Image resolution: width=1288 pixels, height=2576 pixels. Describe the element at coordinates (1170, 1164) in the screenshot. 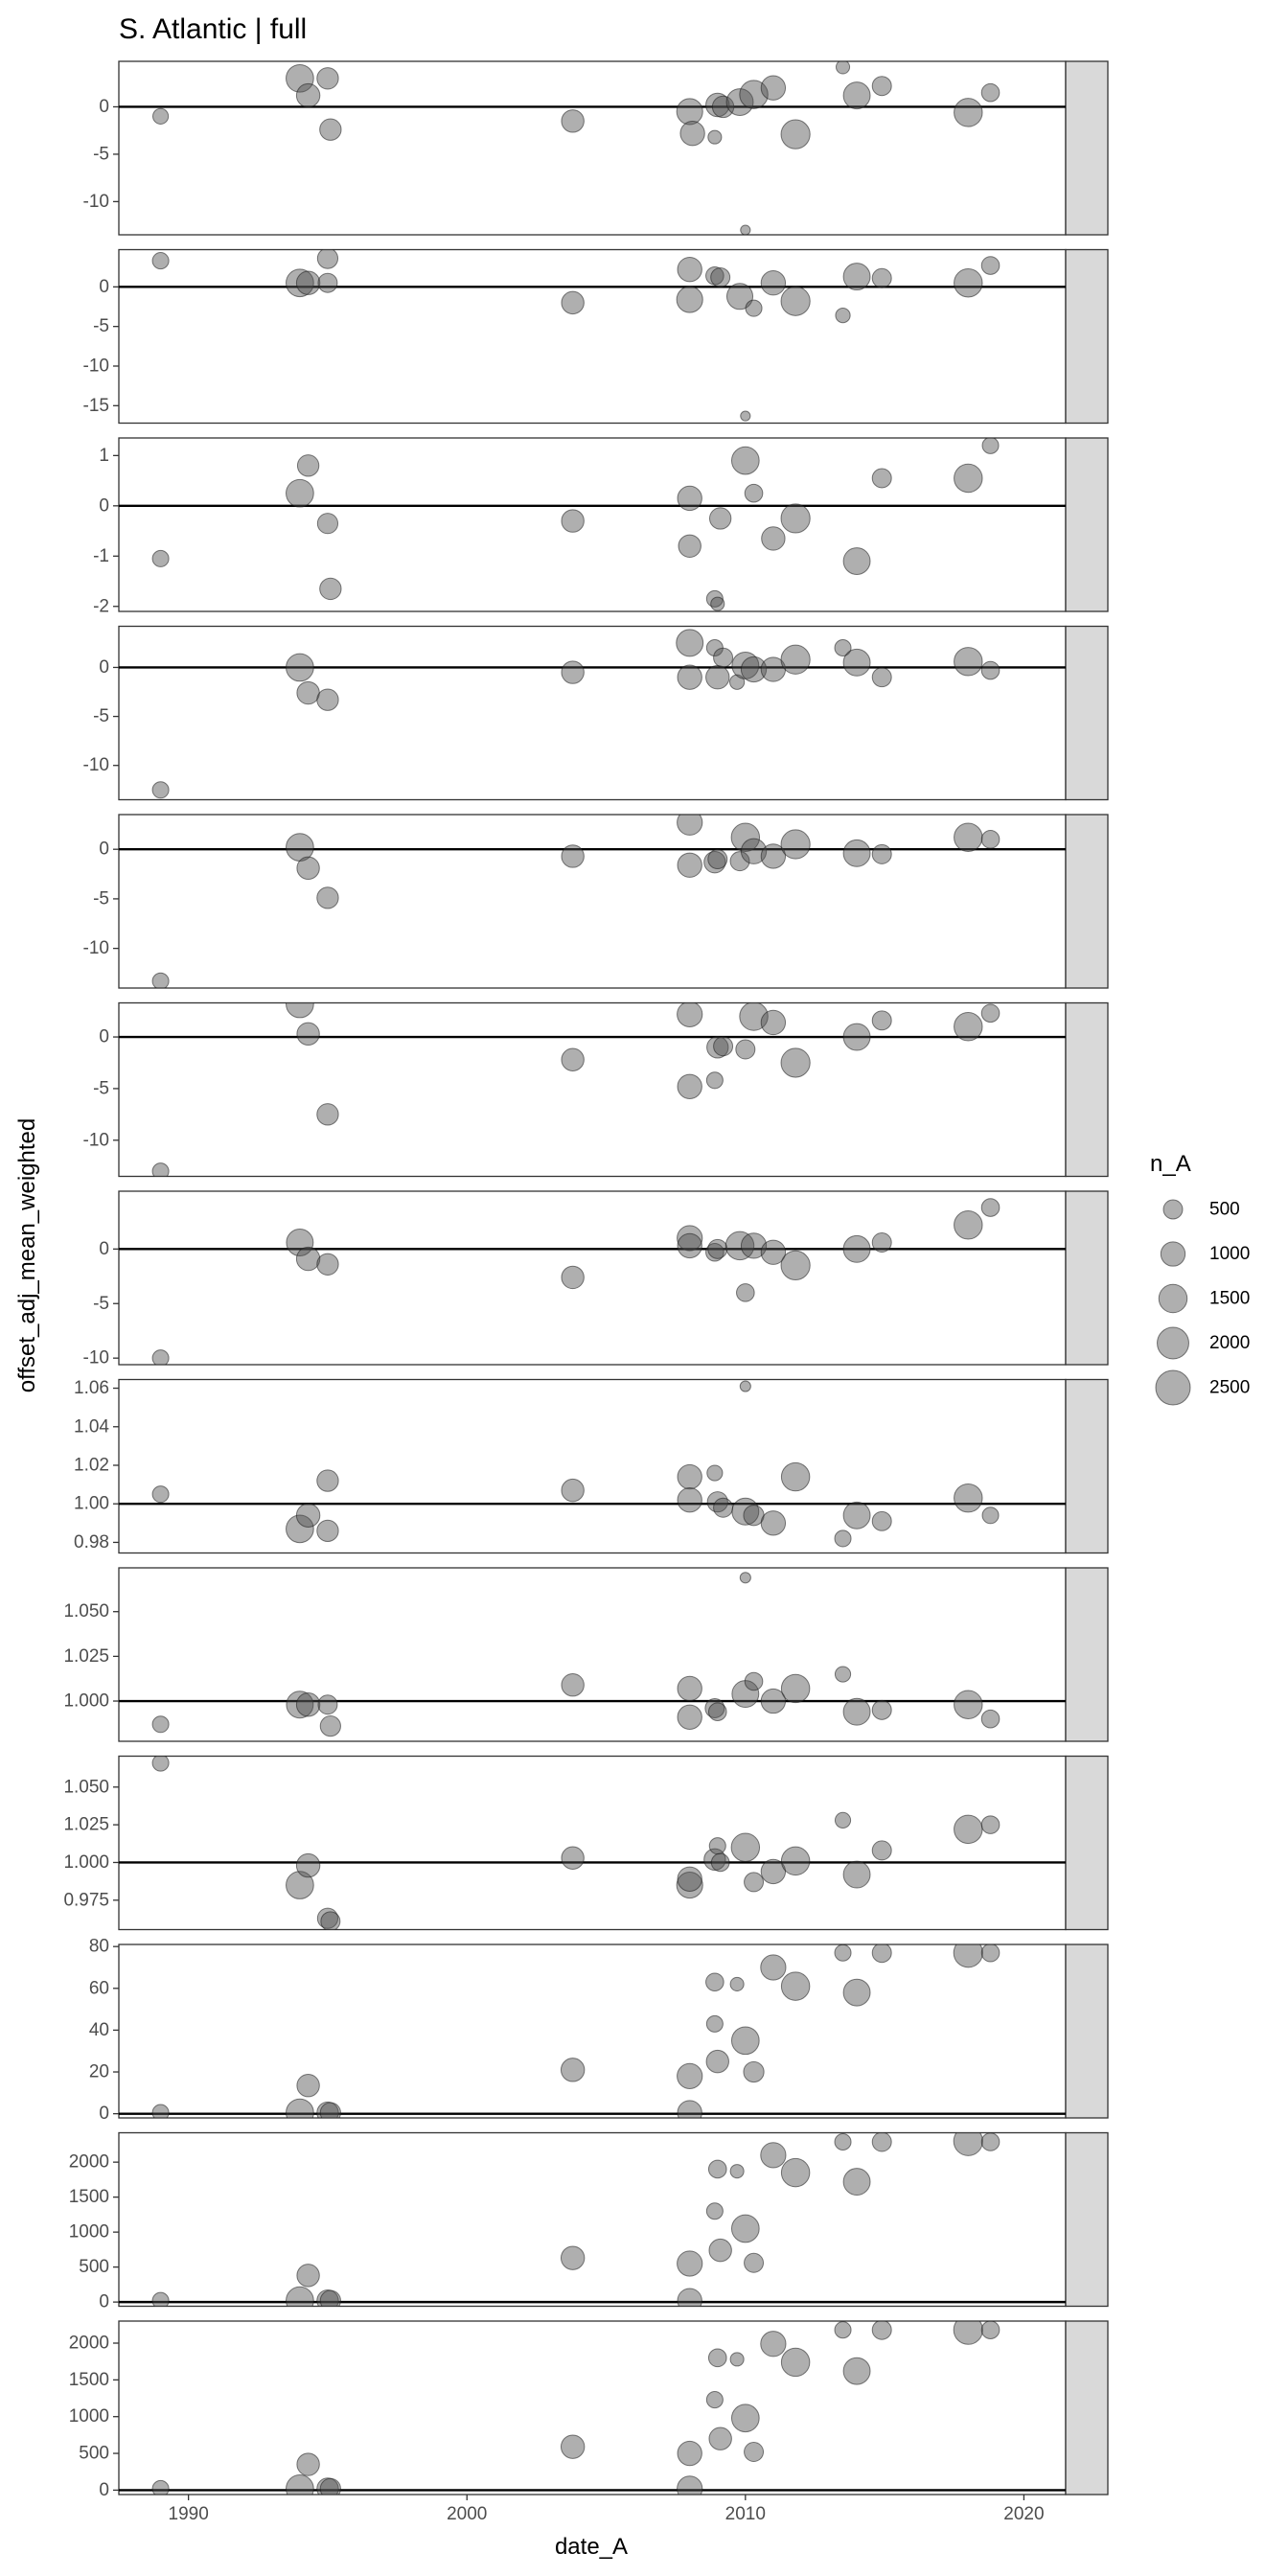

I see `legend-title: n_A` at that location.